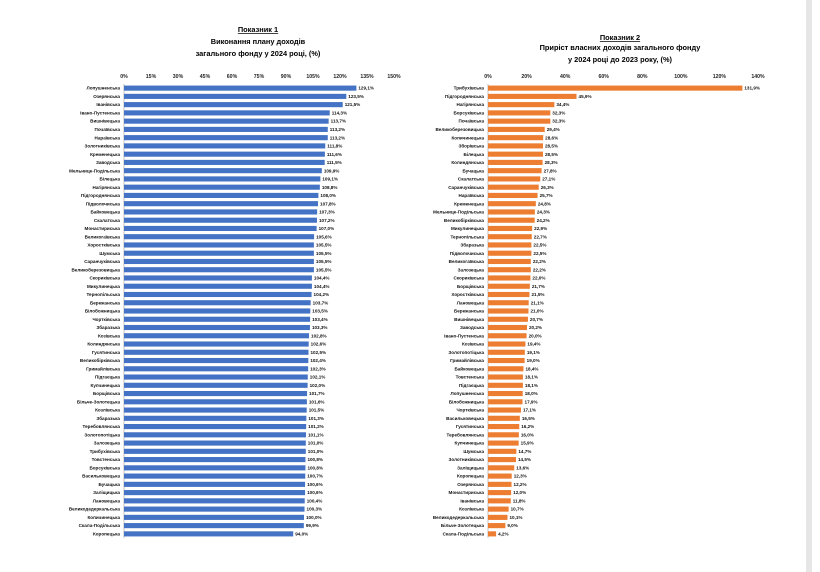  Describe the element at coordinates (543, 220) in the screenshot. I see `chart2-data-label: 24,2%` at that location.